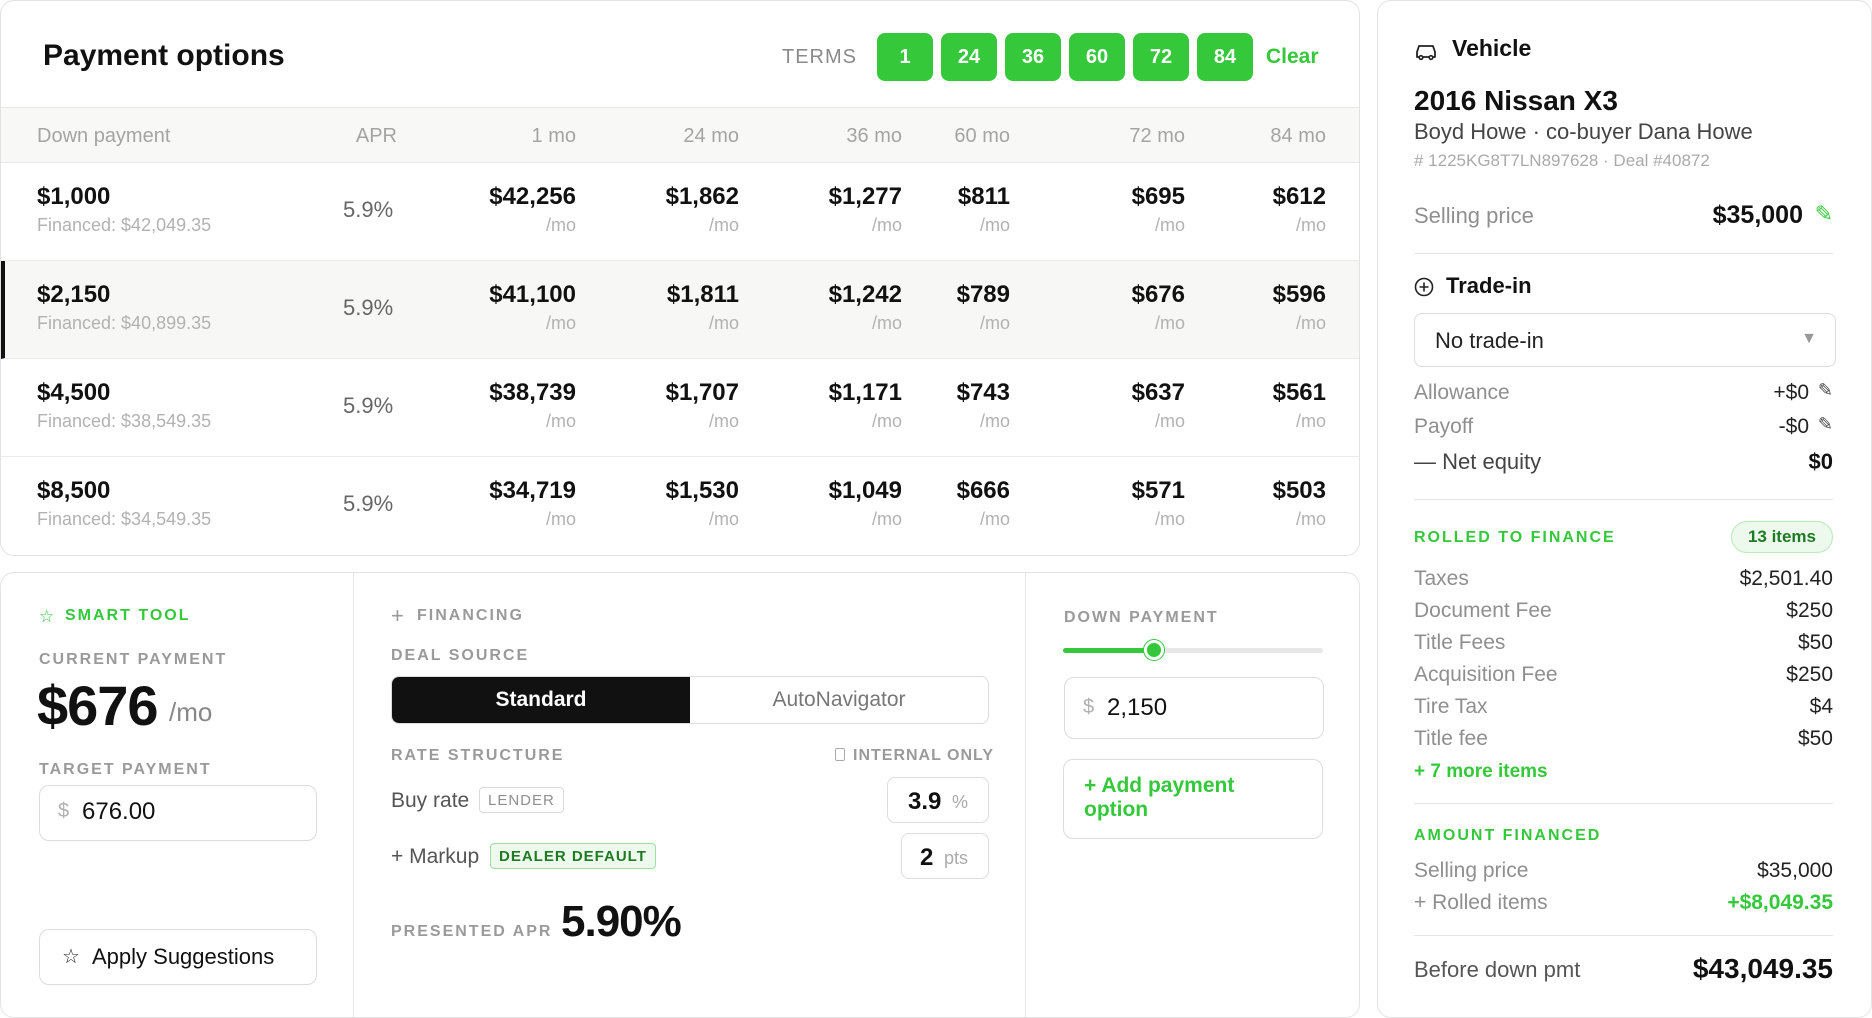 Image resolution: width=1872 pixels, height=1018 pixels. I want to click on internal-only-text: INTERNAL ONLY, so click(924, 755).